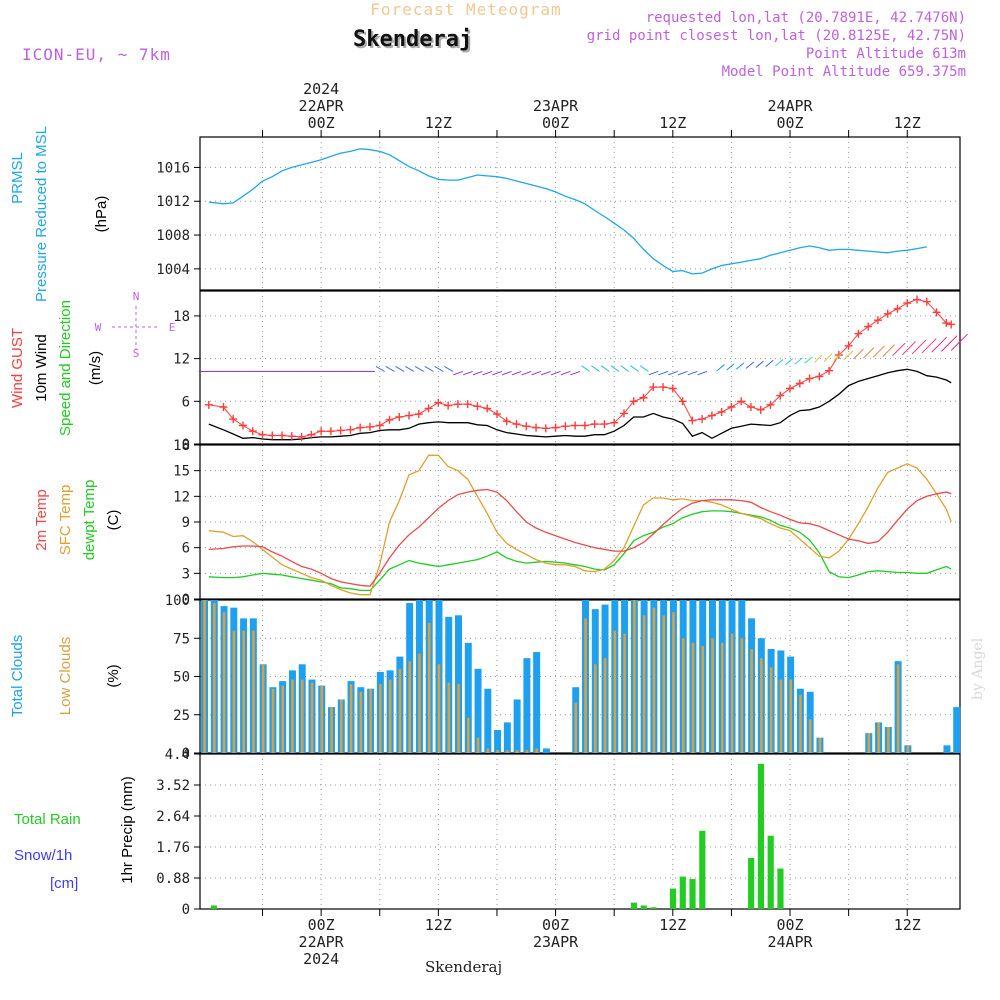 The image size is (1000, 1000). Describe the element at coordinates (580, 676) in the screenshot. I see `panel-frame` at that location.